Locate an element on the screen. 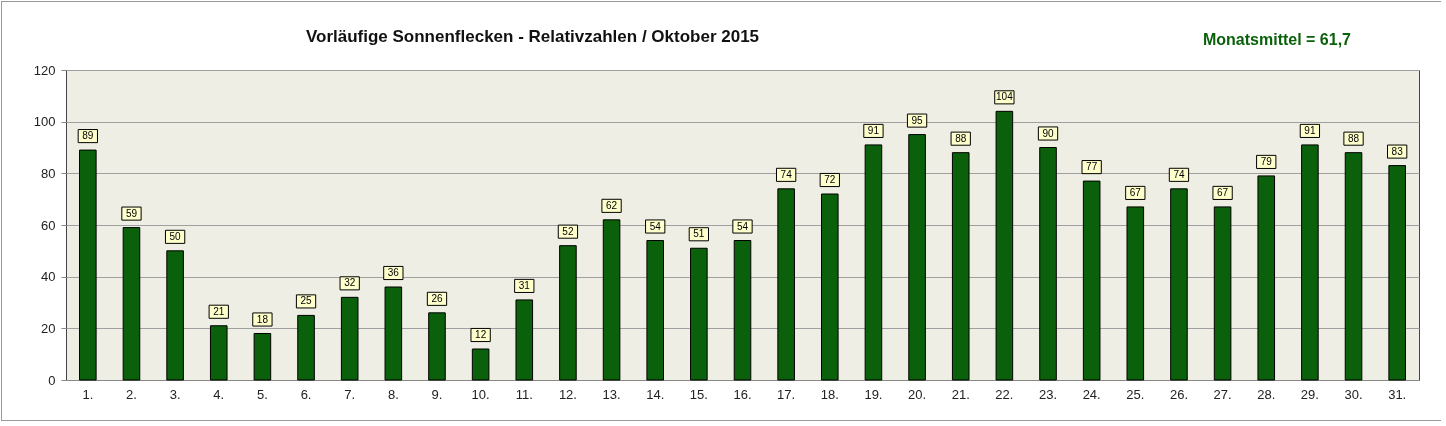 This screenshot has width=1446, height=426. data-label: 18 is located at coordinates (262, 319).